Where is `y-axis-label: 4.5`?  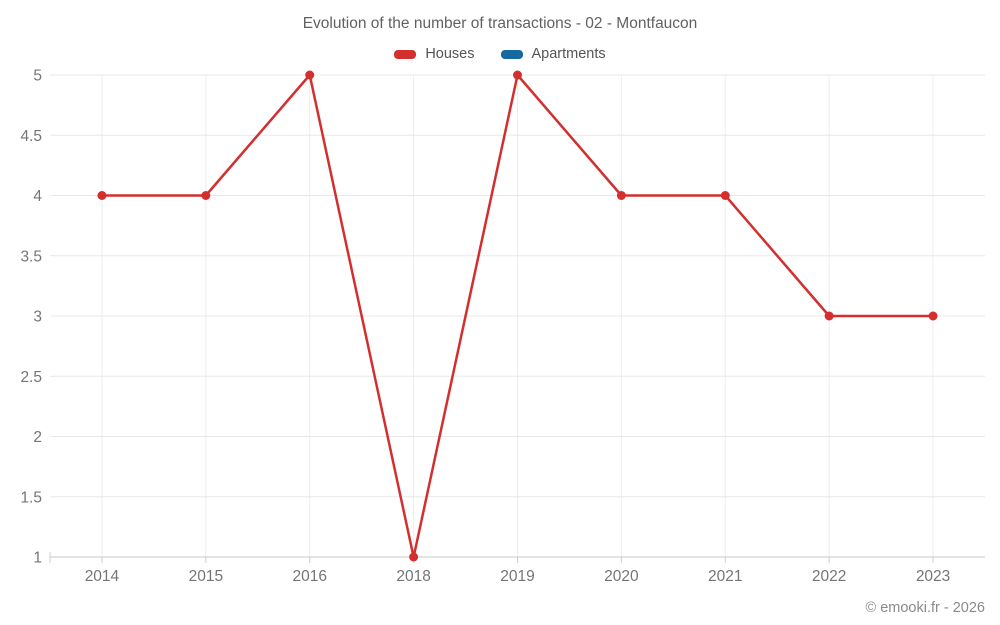 y-axis-label: 4.5 is located at coordinates (31, 136).